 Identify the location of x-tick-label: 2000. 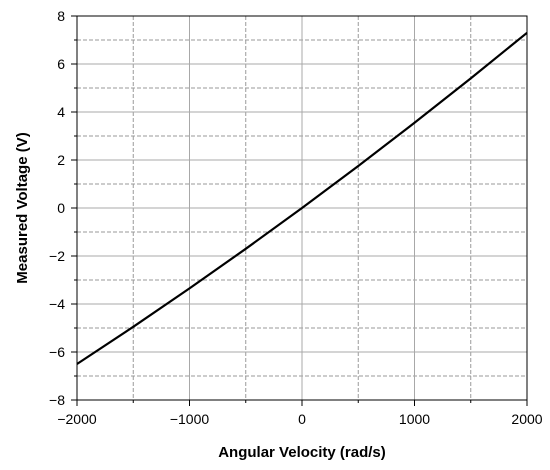
(526, 419).